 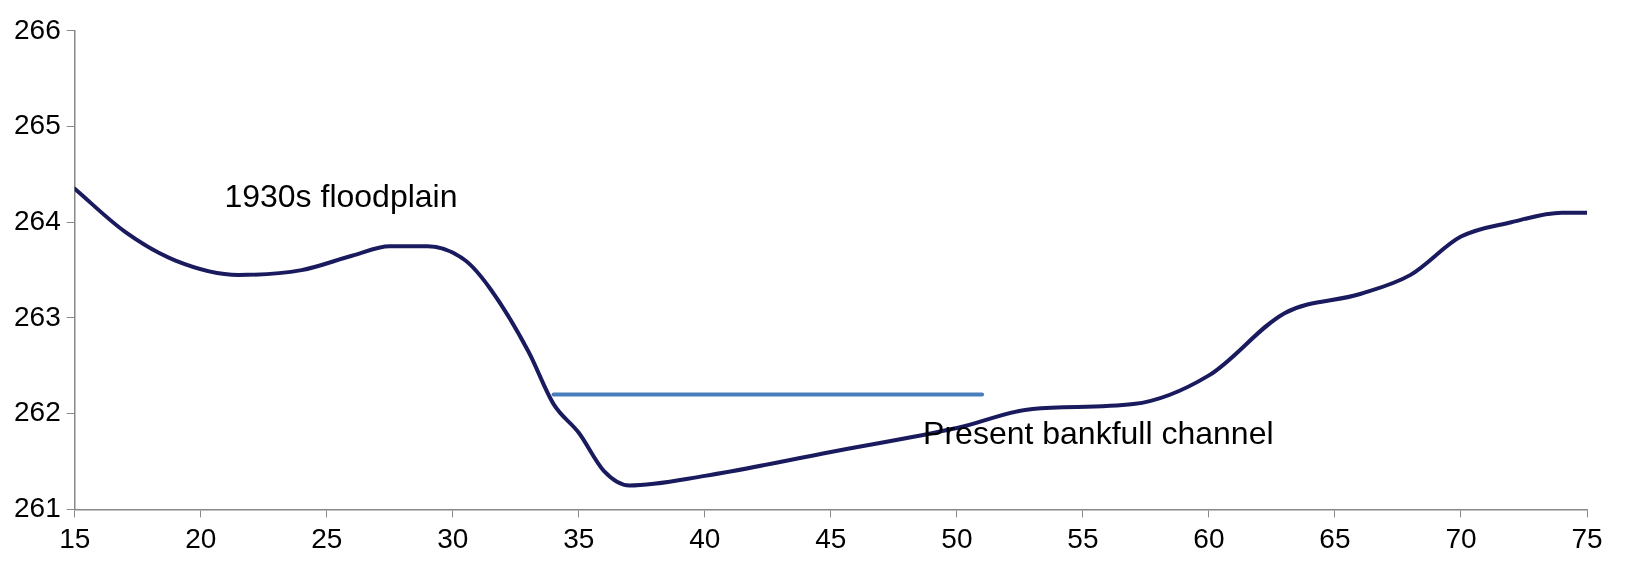 What do you see at coordinates (37, 29) in the screenshot?
I see `y-tick-label: 266` at bounding box center [37, 29].